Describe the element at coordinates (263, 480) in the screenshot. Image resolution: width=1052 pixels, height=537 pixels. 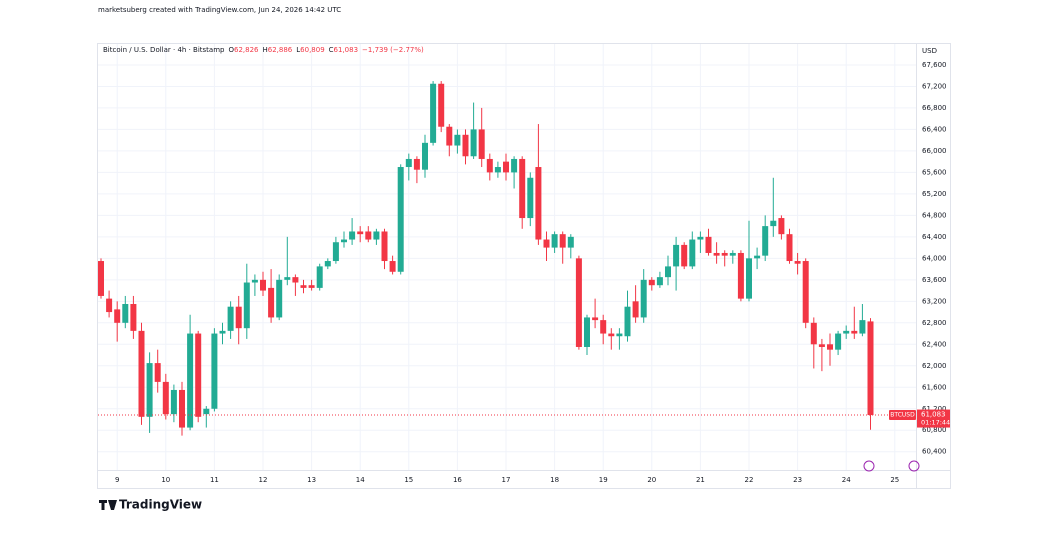
I see `x-tick-label: 12` at that location.